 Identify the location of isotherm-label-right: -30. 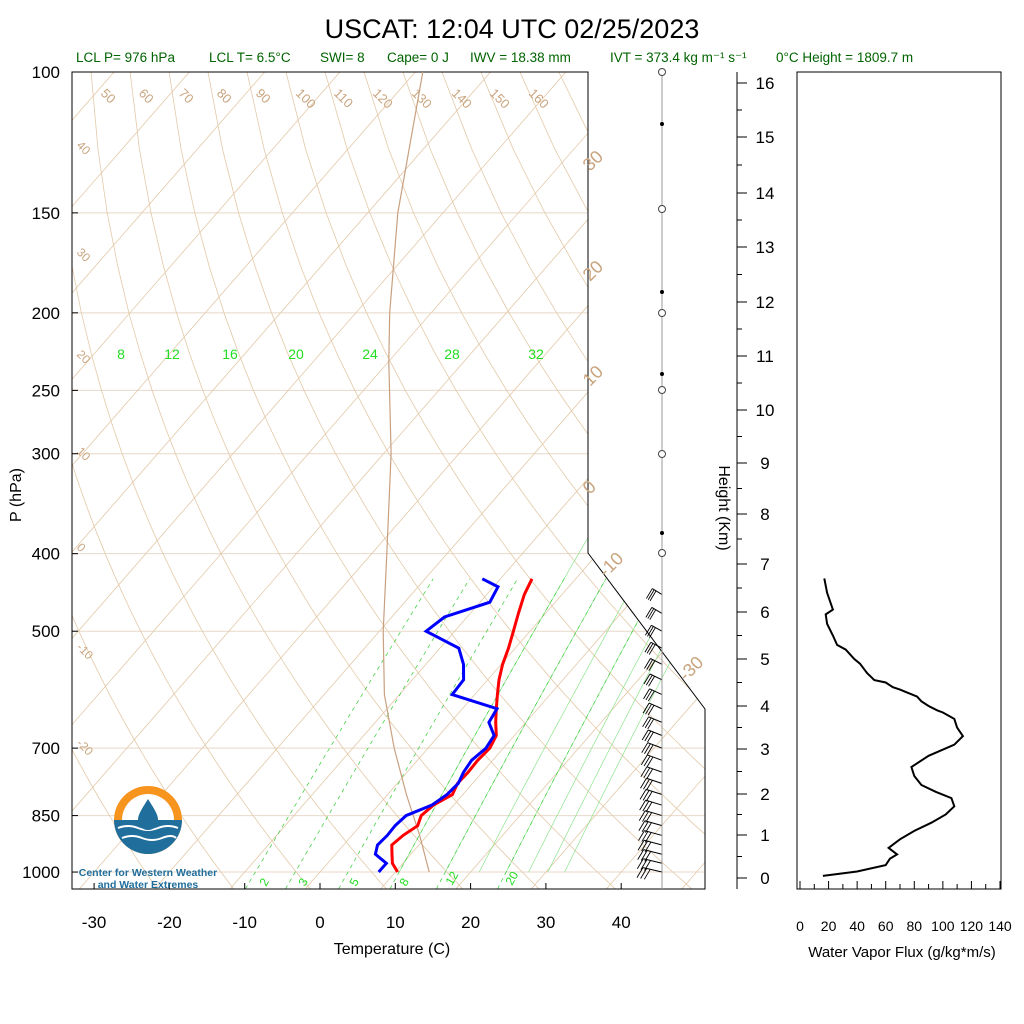
(691, 668).